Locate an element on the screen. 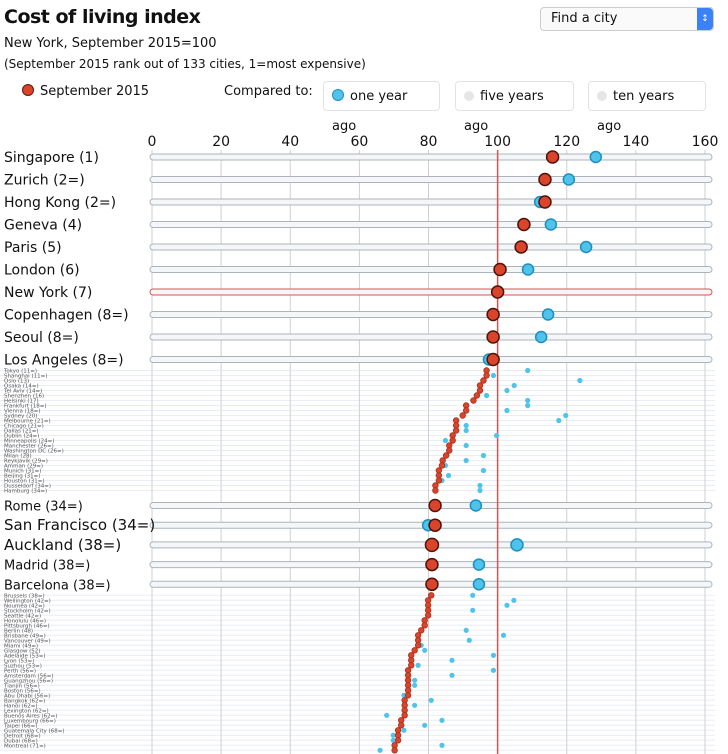 This screenshot has width=728, height=754. city-label: Oslo (13) is located at coordinates (16, 382).